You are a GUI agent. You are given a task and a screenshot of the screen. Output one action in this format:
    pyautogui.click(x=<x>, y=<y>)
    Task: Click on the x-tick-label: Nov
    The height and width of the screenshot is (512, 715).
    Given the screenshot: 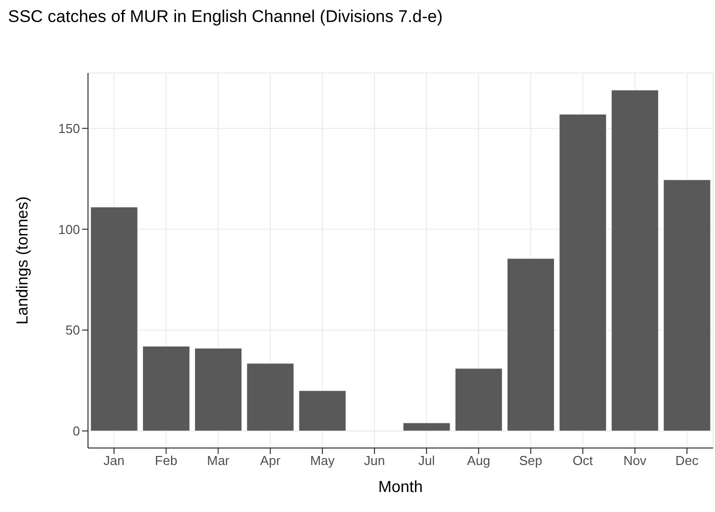 What is the action you would take?
    pyautogui.click(x=635, y=460)
    